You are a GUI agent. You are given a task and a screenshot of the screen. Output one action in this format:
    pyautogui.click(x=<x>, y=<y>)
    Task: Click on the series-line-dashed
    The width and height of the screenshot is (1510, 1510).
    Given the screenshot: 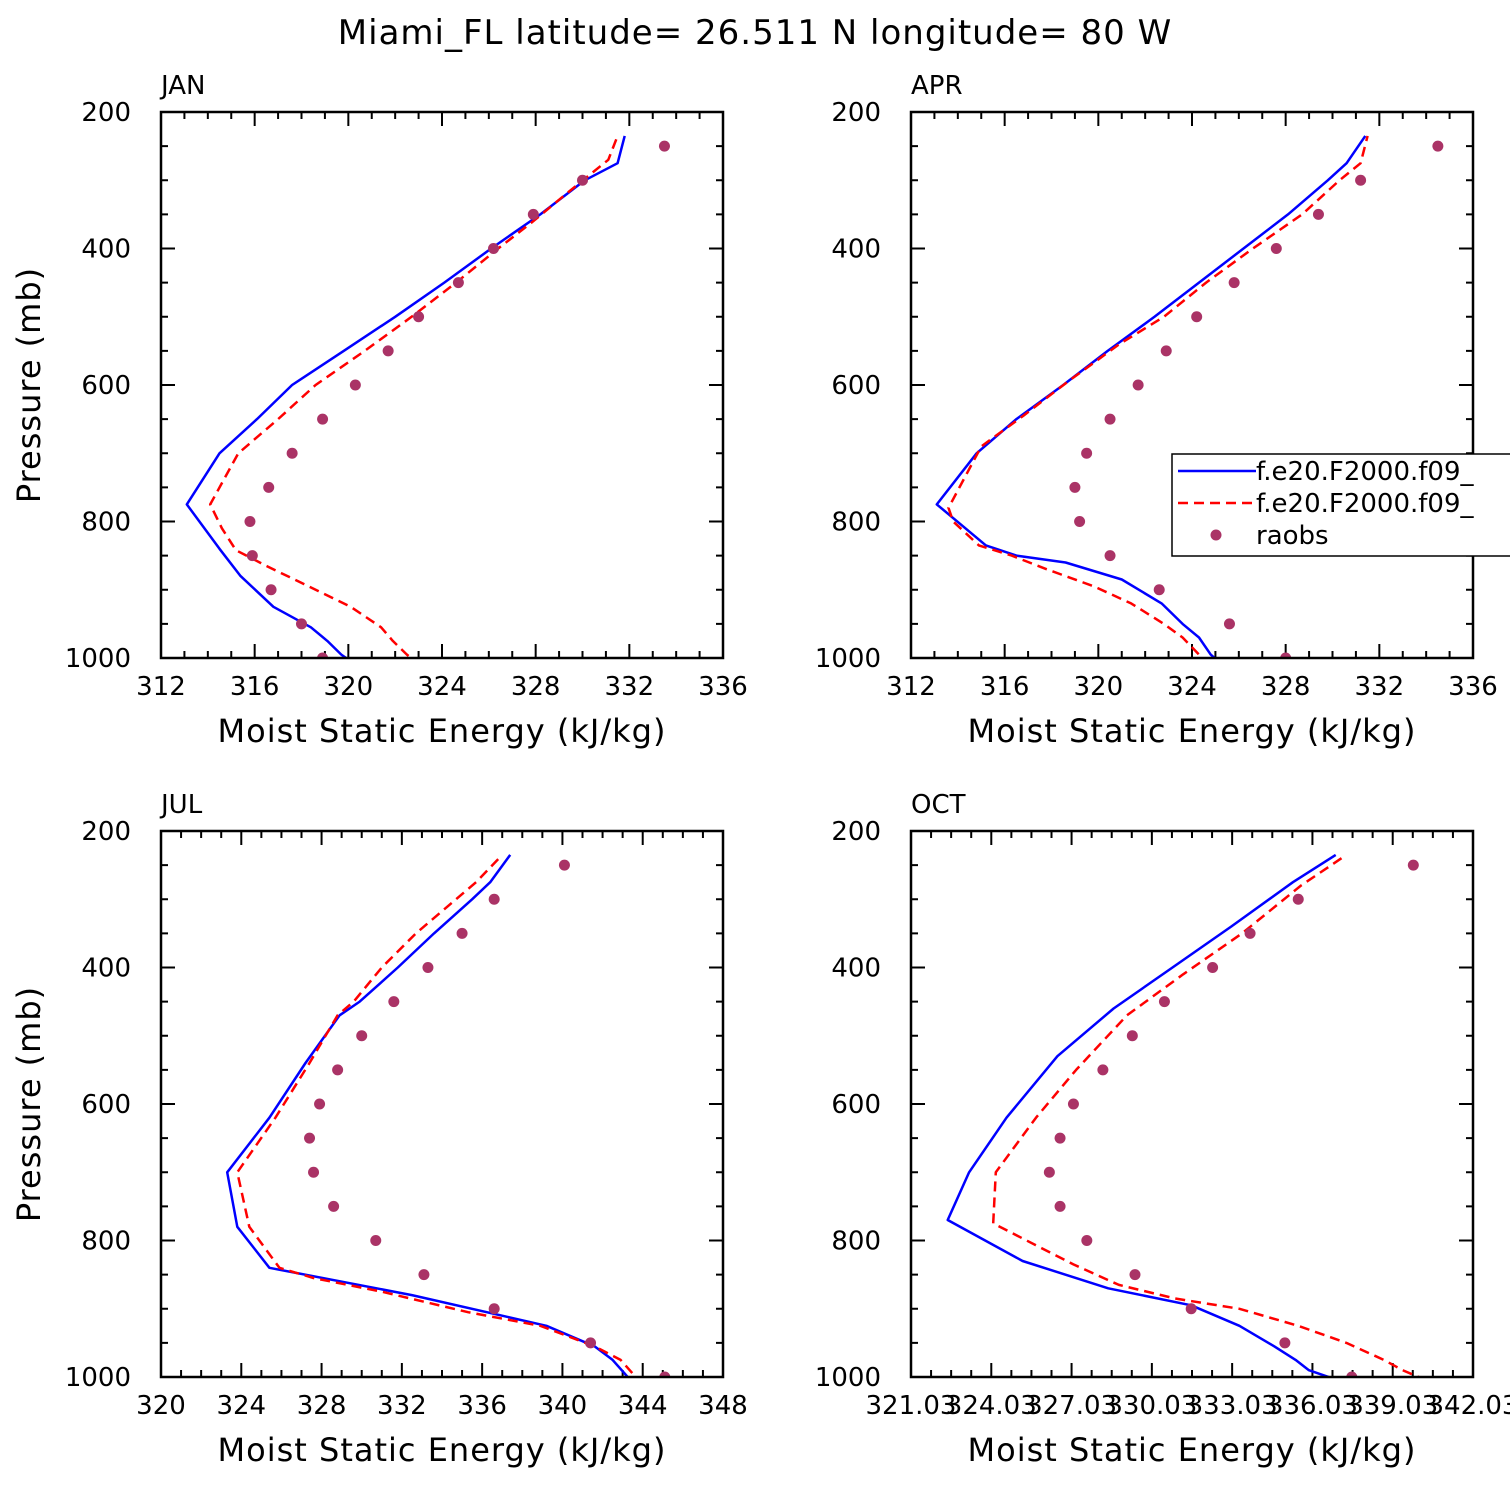 What is the action you would take?
    pyautogui.click(x=413, y=396)
    